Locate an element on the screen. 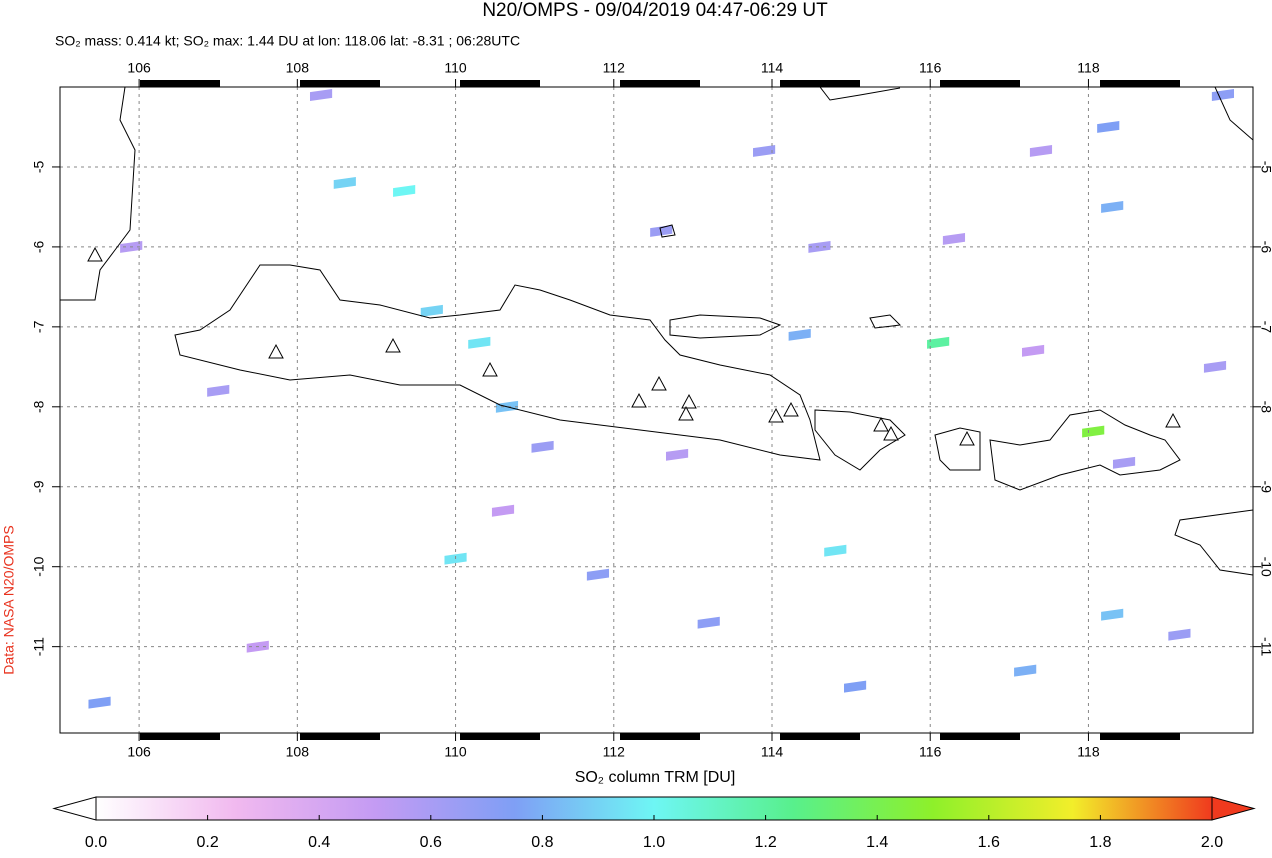  colorbar-tick-label: 1.0 is located at coordinates (654, 842).